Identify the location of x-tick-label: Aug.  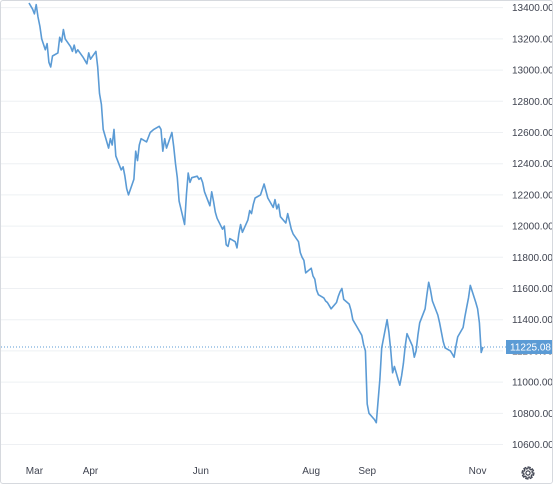
(311, 471).